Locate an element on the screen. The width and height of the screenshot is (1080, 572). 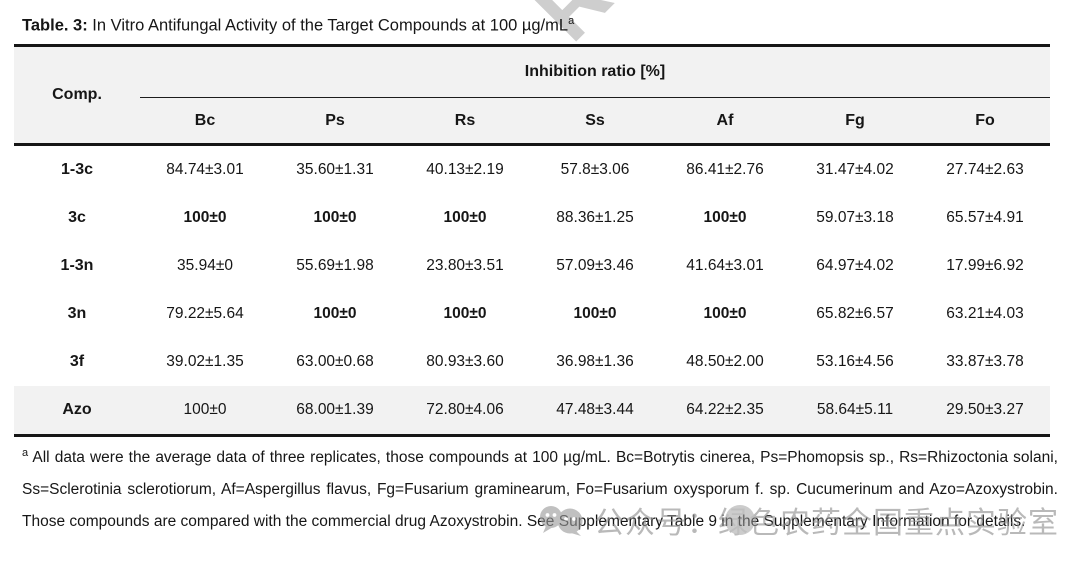
cell-3n-bc: 79.22±5.64 is located at coordinates (205, 313).